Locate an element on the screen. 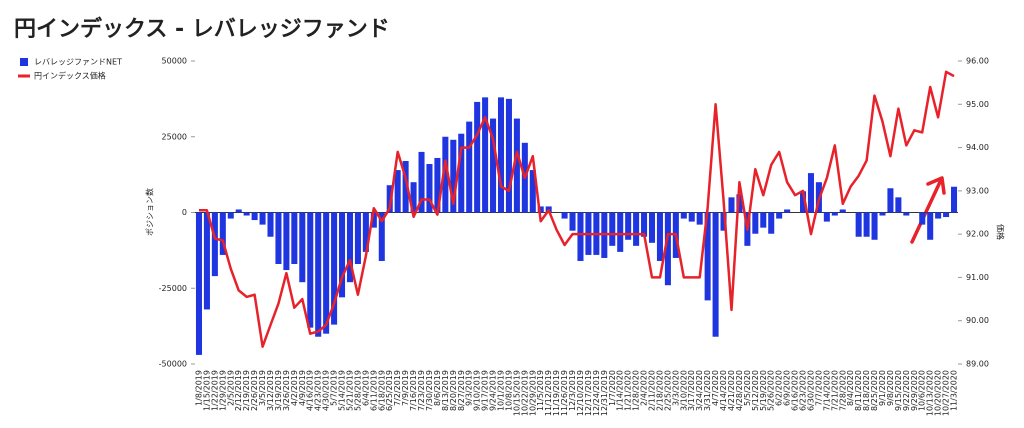  x-tick-label: 2/12/2019 is located at coordinates (238, 390).